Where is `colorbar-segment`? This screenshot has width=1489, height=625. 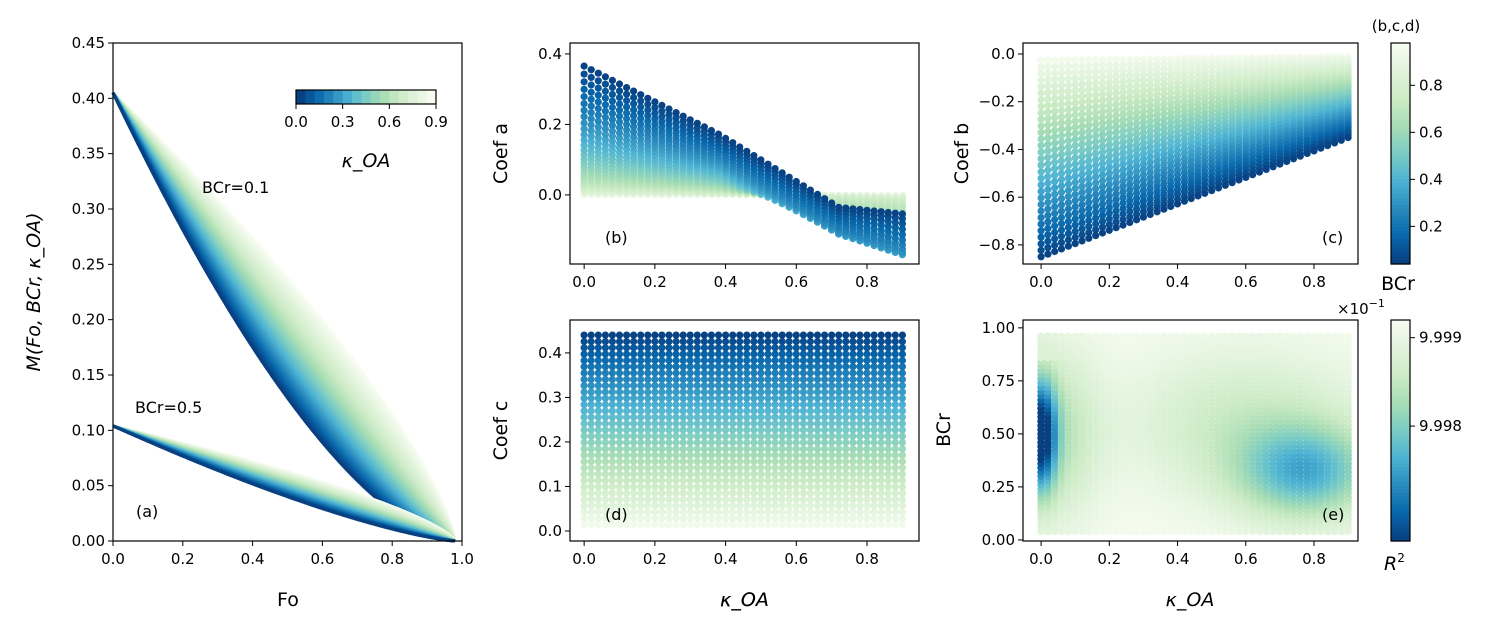 colorbar-segment is located at coordinates (431, 97).